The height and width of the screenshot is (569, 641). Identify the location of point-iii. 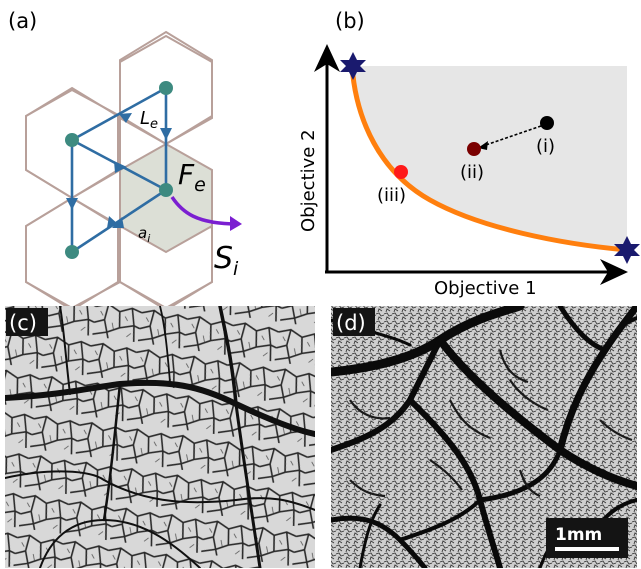
(401, 172).